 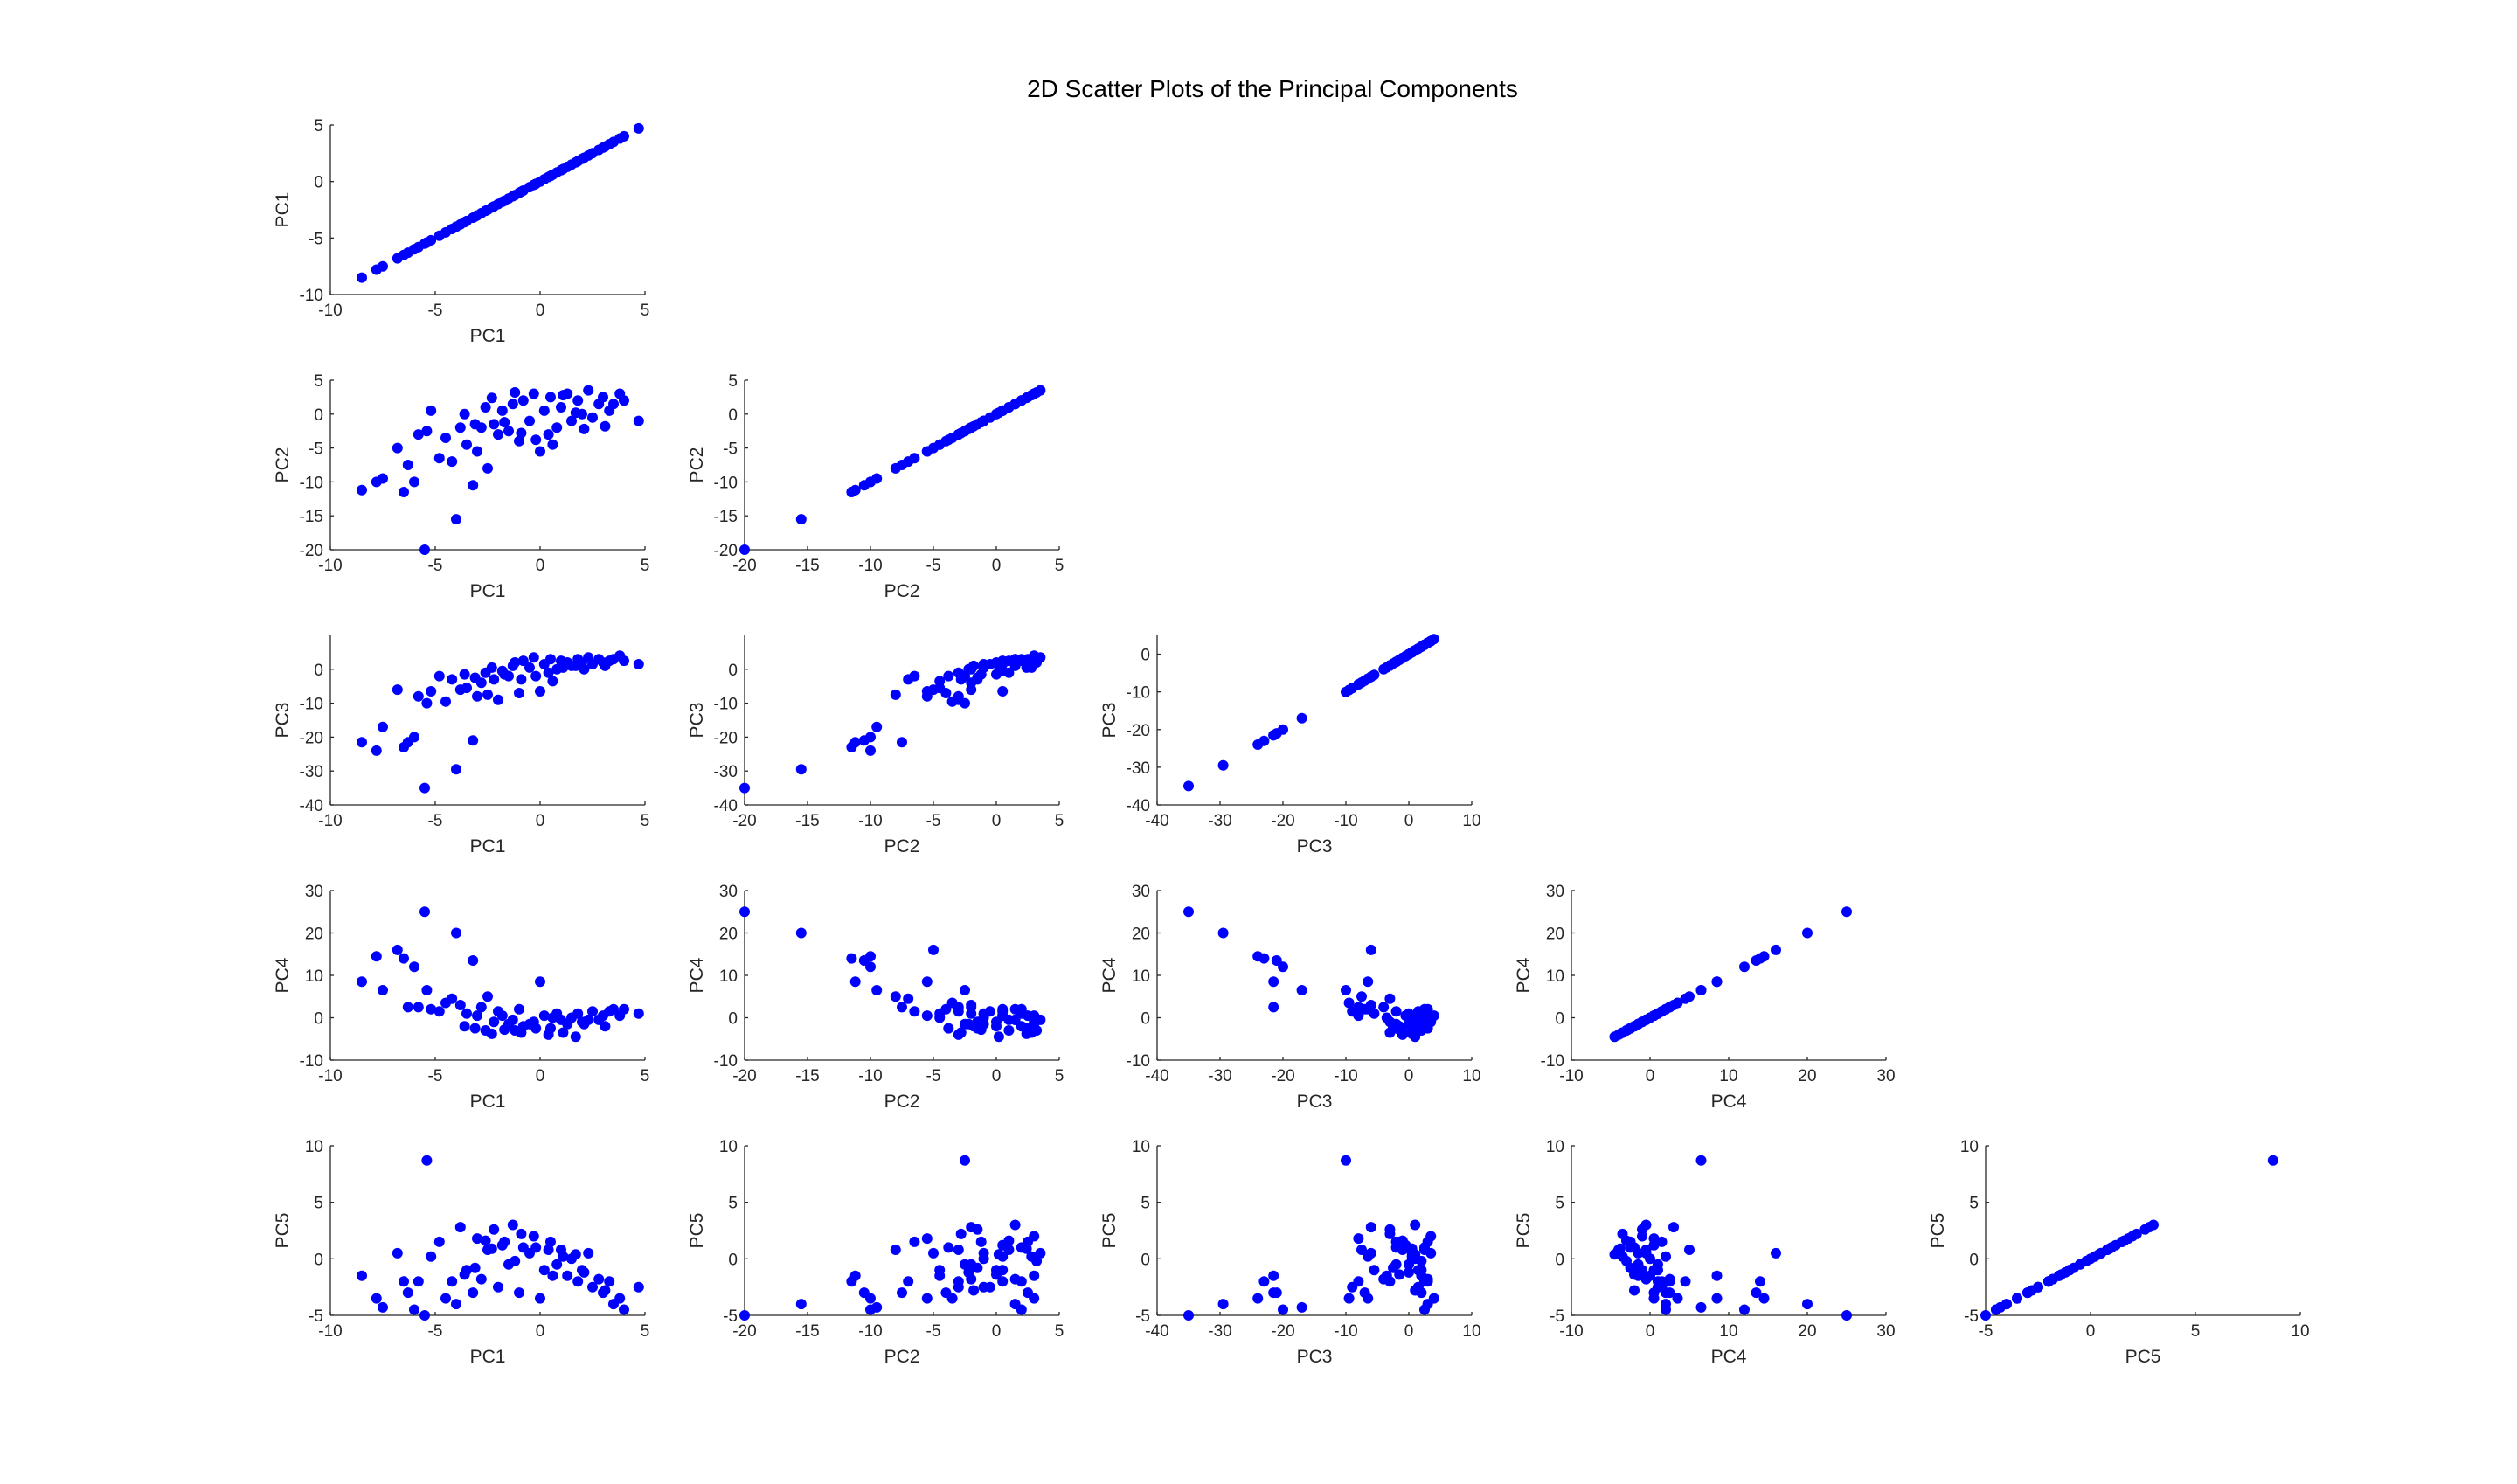 I want to click on y-tick-label: -40, so click(x=1138, y=806).